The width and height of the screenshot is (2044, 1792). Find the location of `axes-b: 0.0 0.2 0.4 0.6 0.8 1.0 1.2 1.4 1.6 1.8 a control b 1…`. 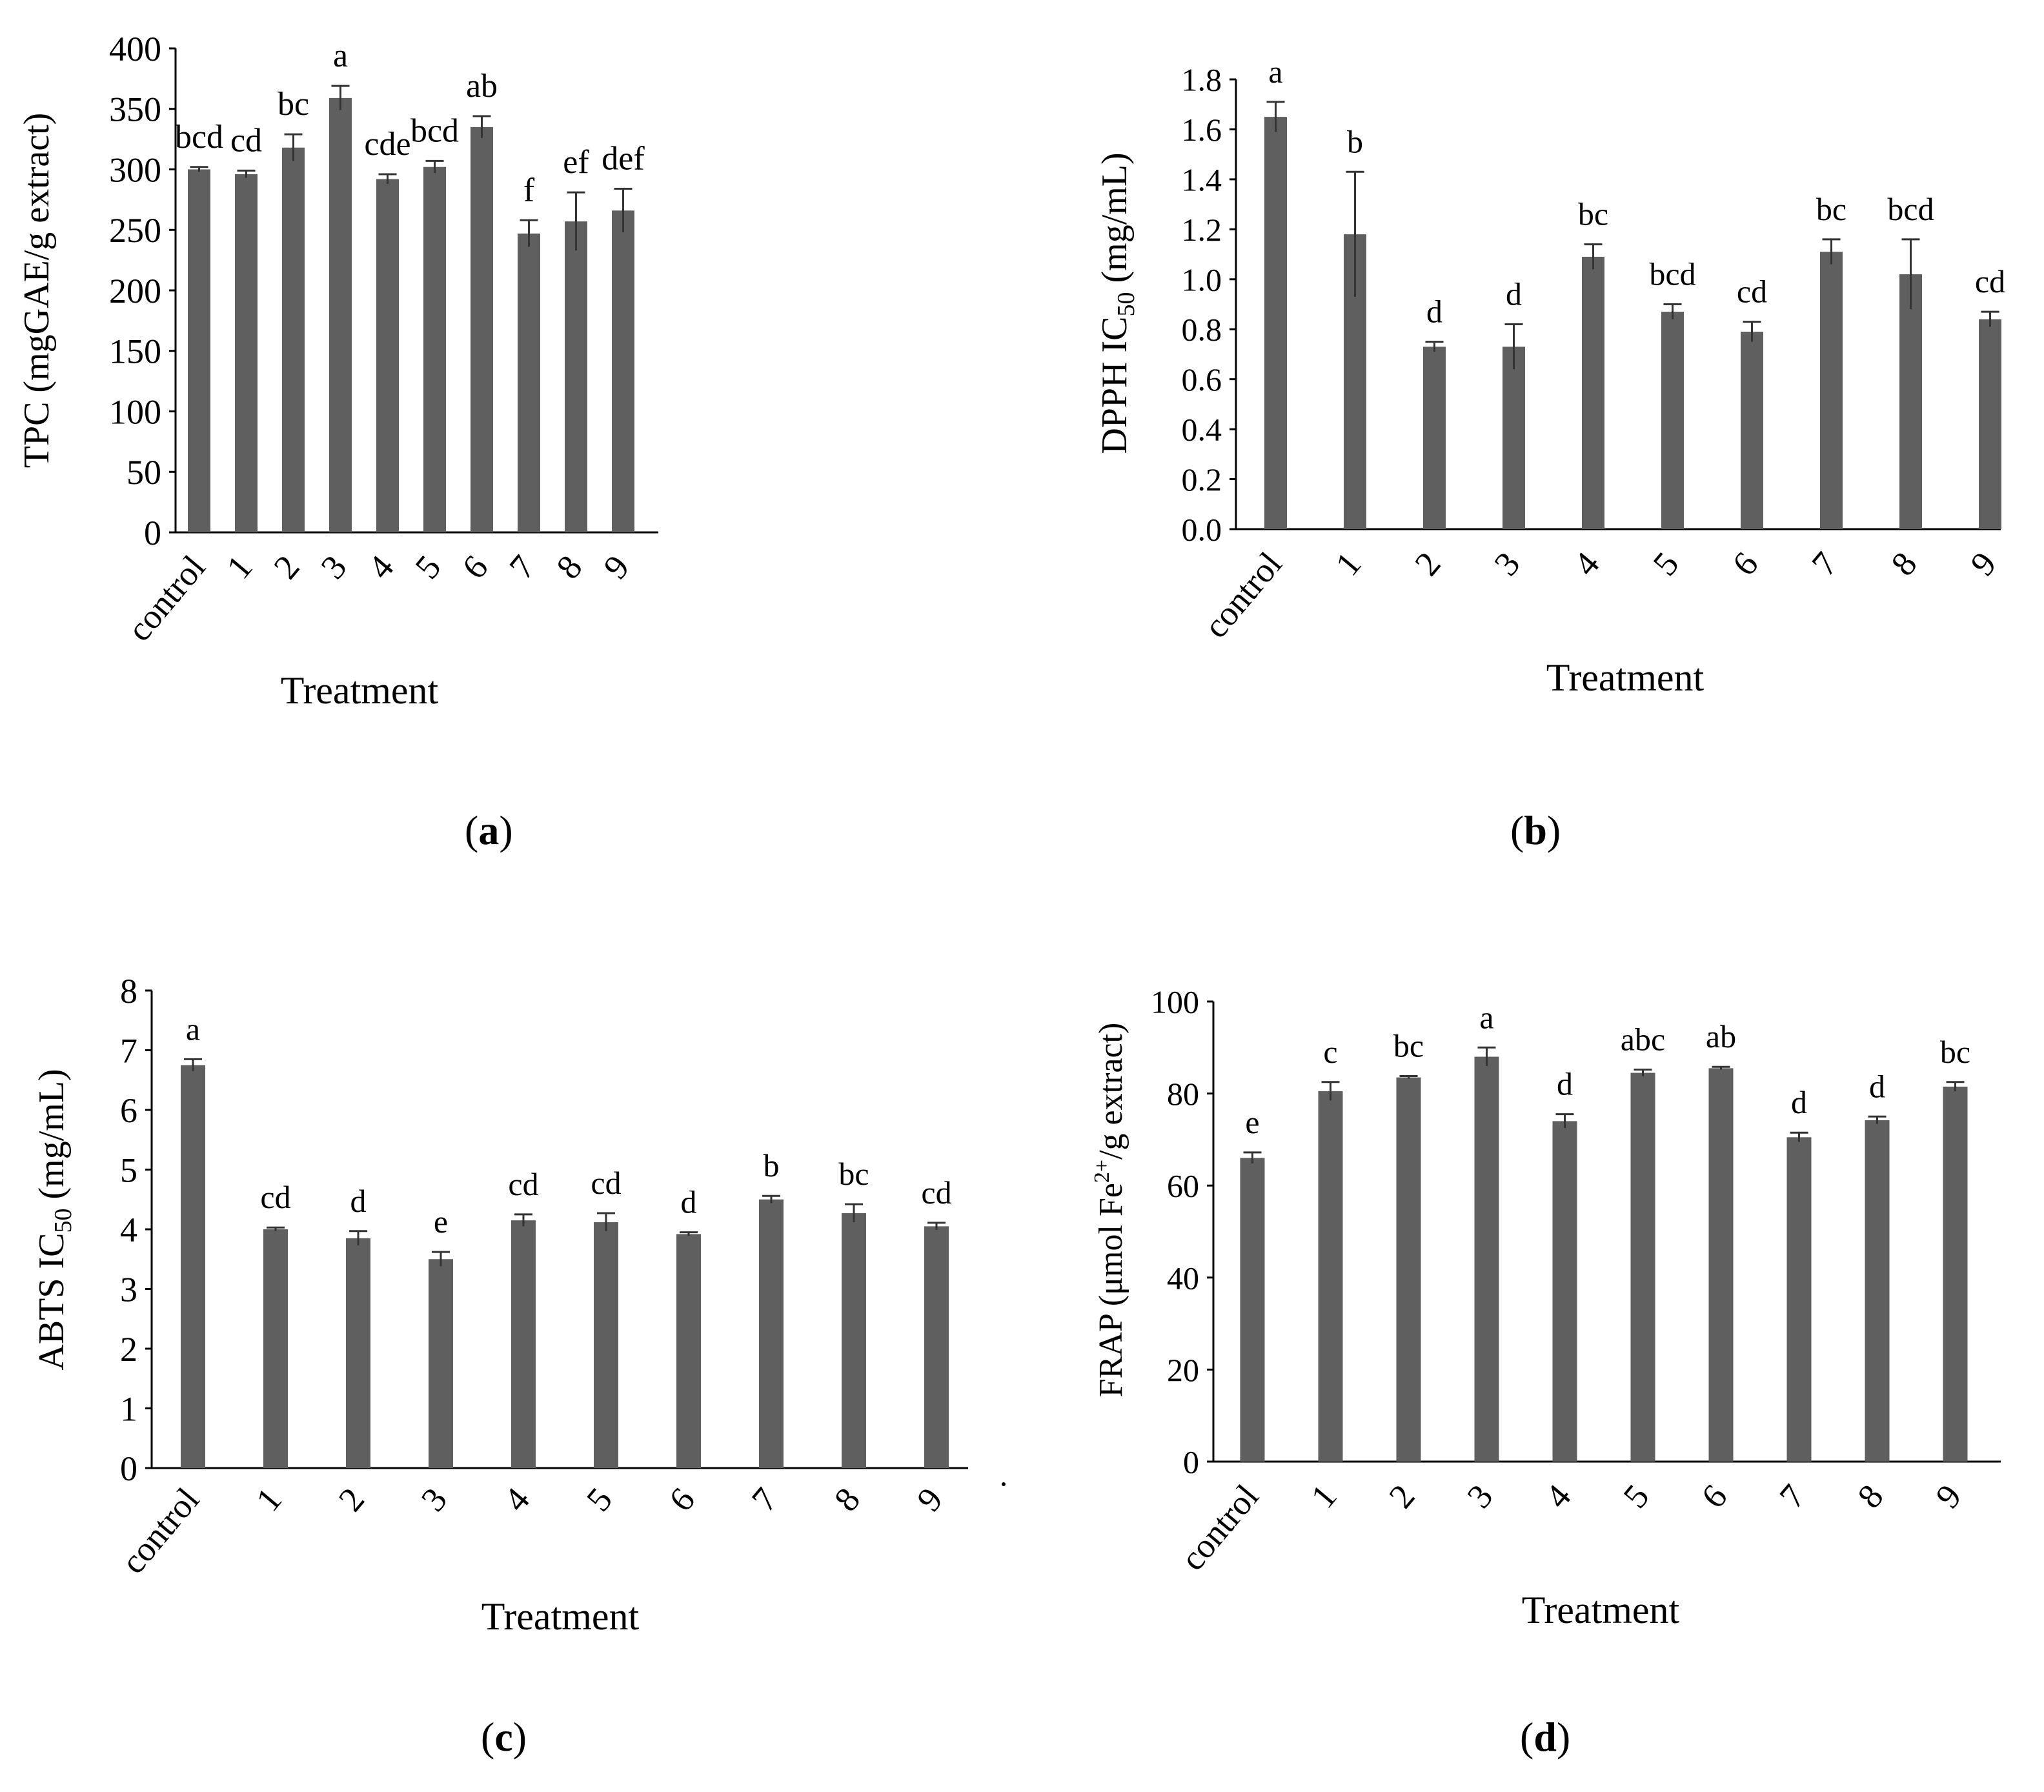

axes-b: 0.0 0.2 0.4 0.6 0.8 1.0 1.2 1.4 1.6 1.8 a control b 1… is located at coordinates (1594, 349).